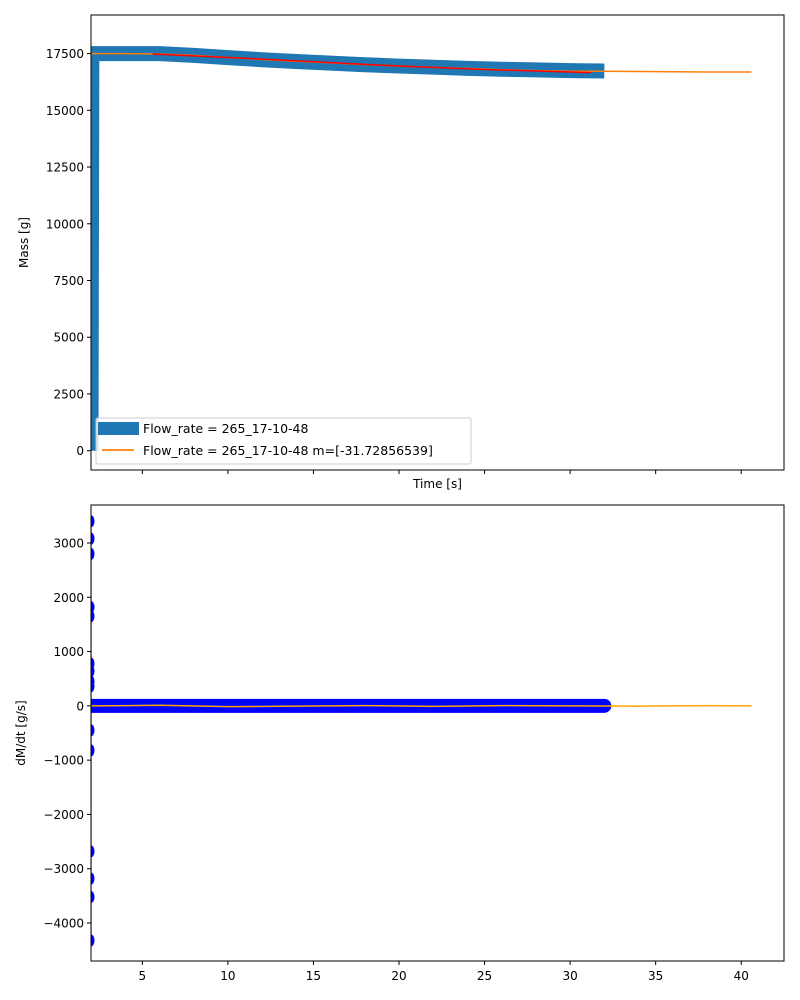 Image resolution: width=800 pixels, height=1000 pixels. I want to click on x-tick-label: 35, so click(655, 976).